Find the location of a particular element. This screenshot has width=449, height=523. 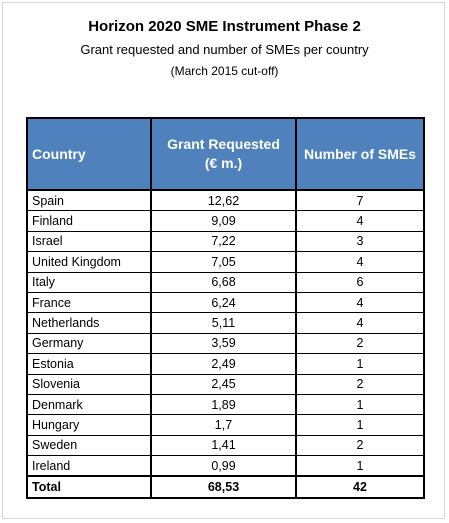

grant-cell: 1,7 is located at coordinates (223, 425).